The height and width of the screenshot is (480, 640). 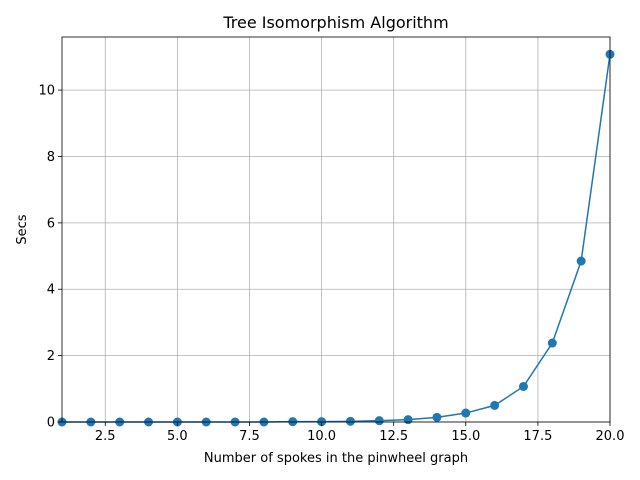 What do you see at coordinates (465, 436) in the screenshot?
I see `x-tick-label: 15.0` at bounding box center [465, 436].